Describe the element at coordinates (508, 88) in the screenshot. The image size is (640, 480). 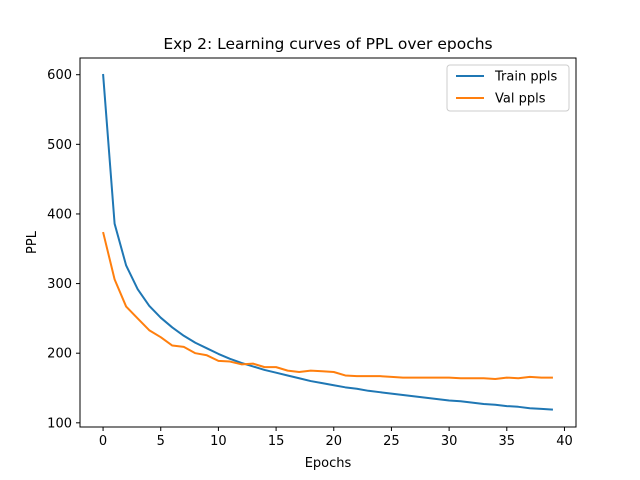
I see `legend: Train ppls Val ppls` at that location.